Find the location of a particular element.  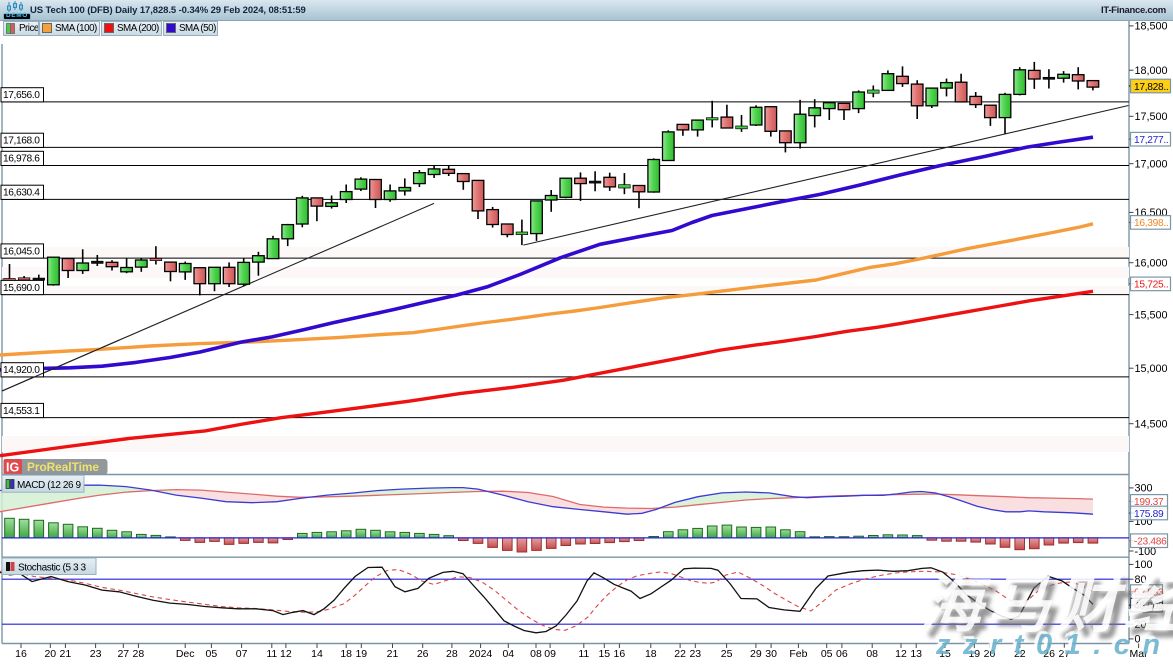

svg-text: 2024 is located at coordinates (481, 654).